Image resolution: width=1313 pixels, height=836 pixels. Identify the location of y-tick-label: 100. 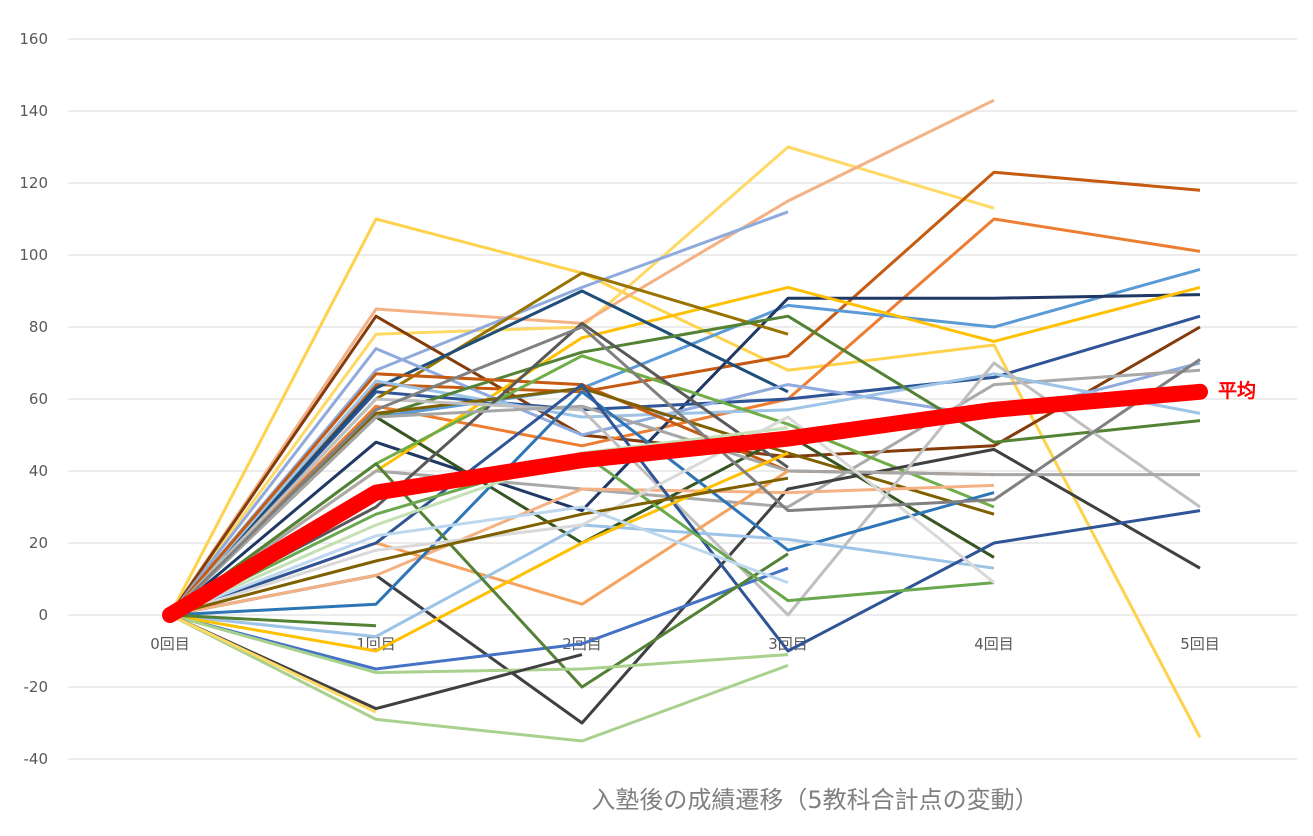
(33, 255).